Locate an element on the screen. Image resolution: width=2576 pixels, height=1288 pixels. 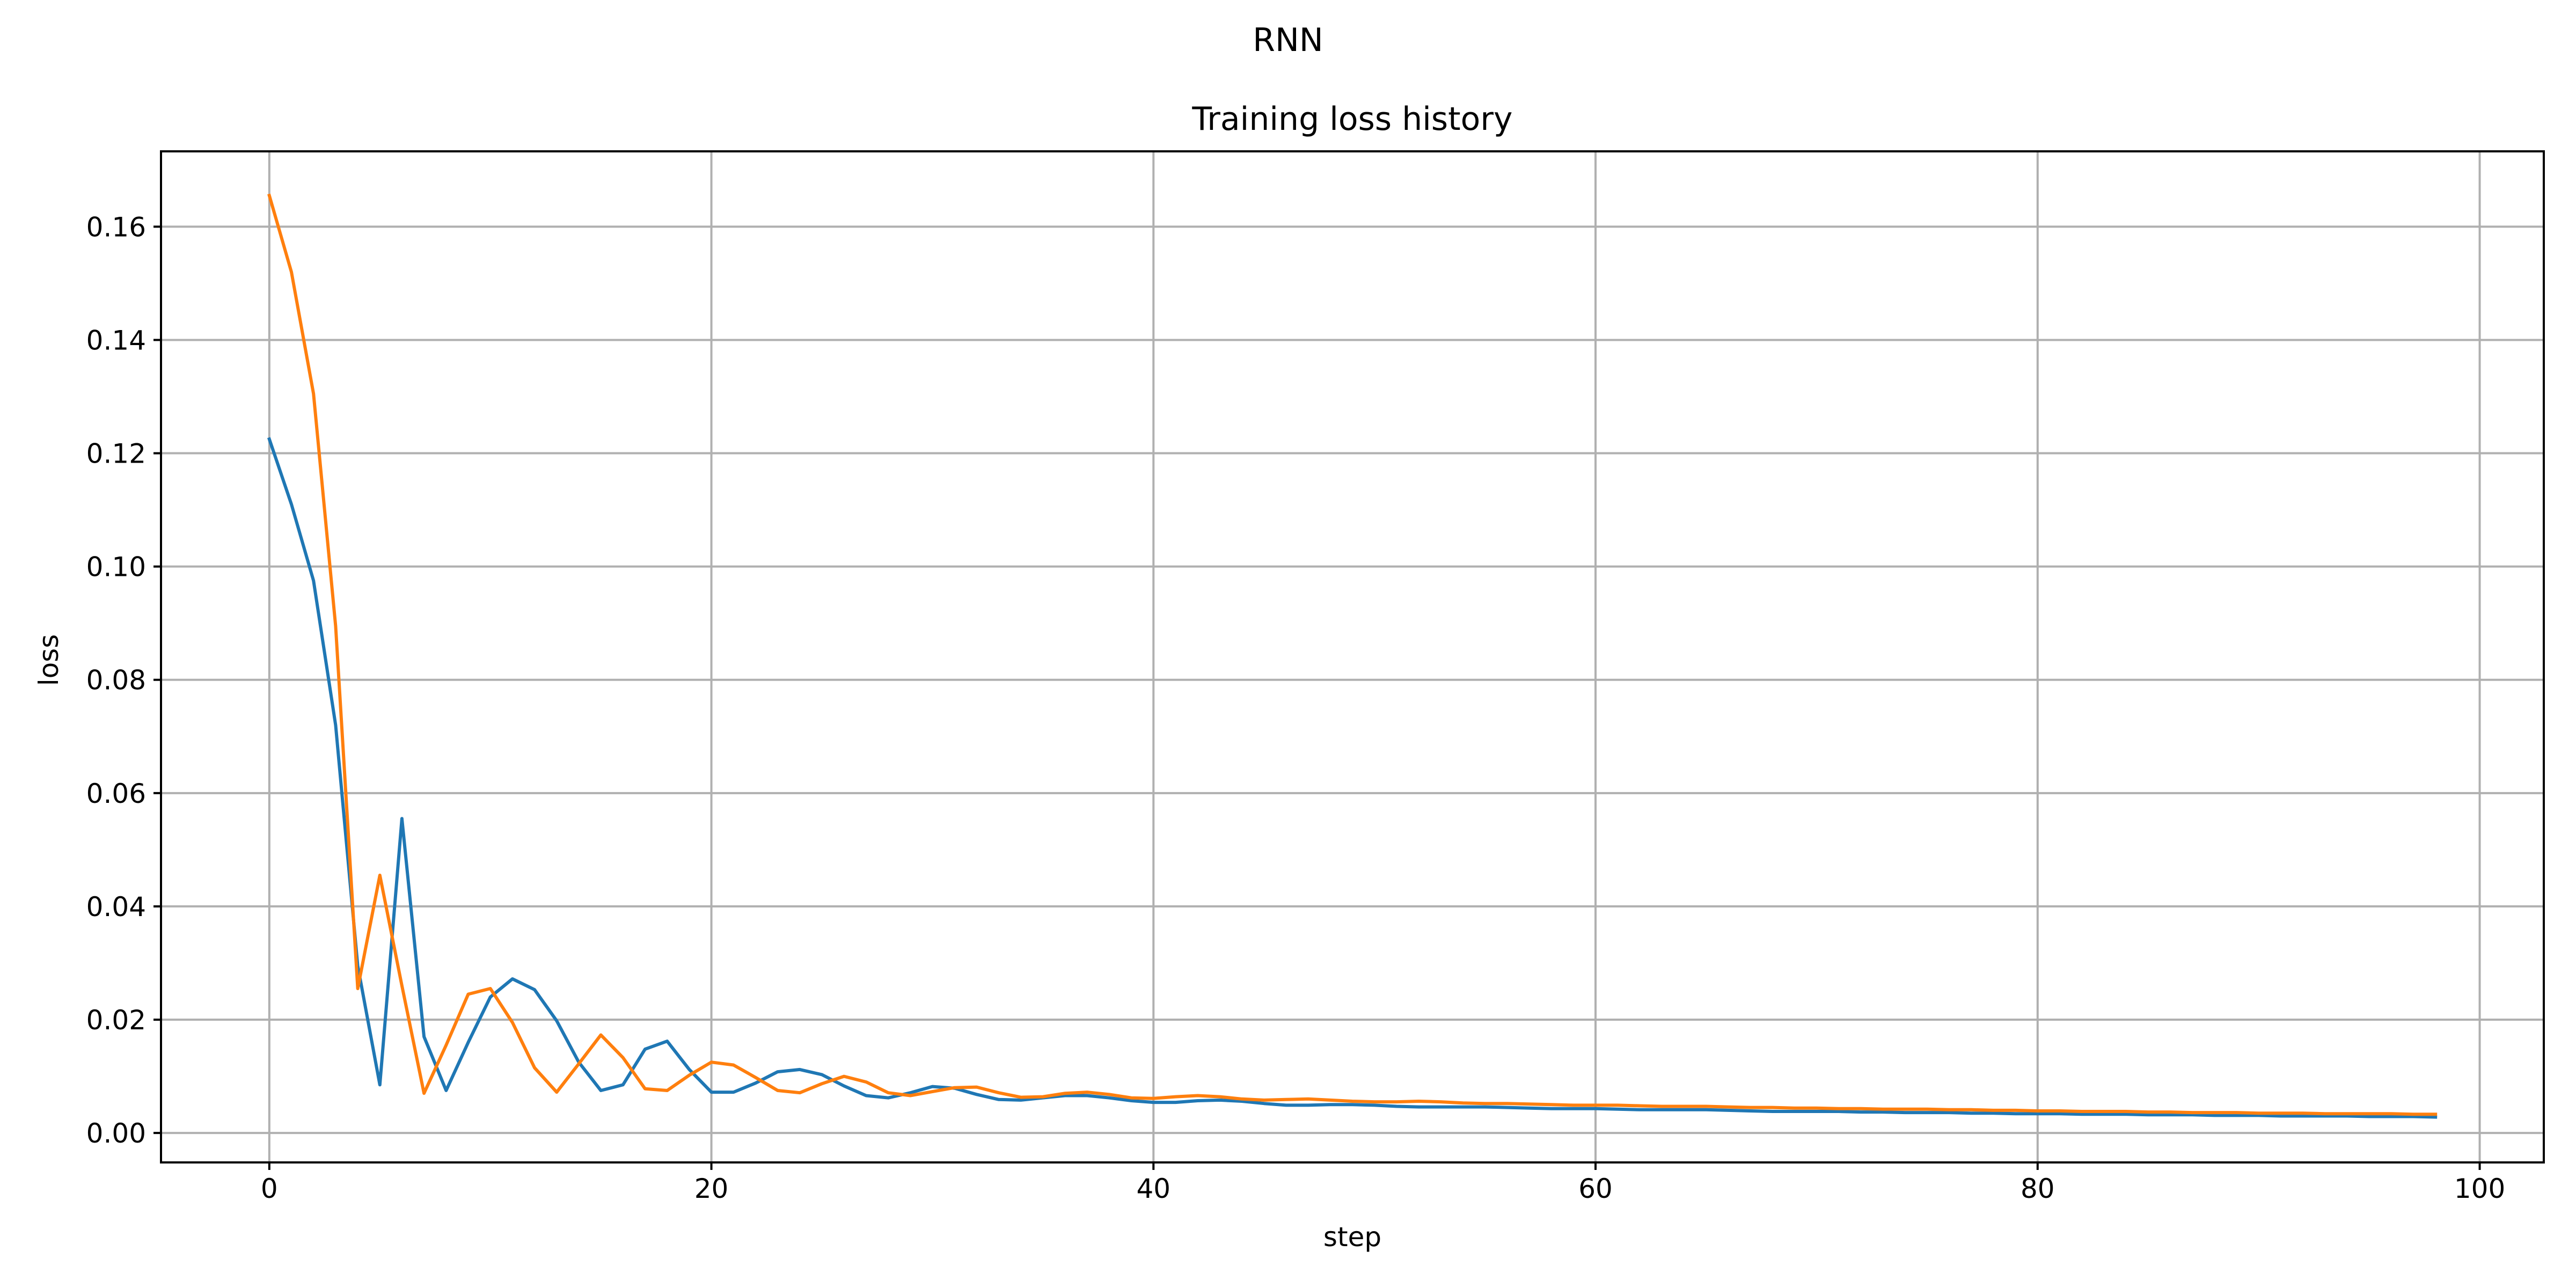
y-tick-label: 0.16 is located at coordinates (116, 227).